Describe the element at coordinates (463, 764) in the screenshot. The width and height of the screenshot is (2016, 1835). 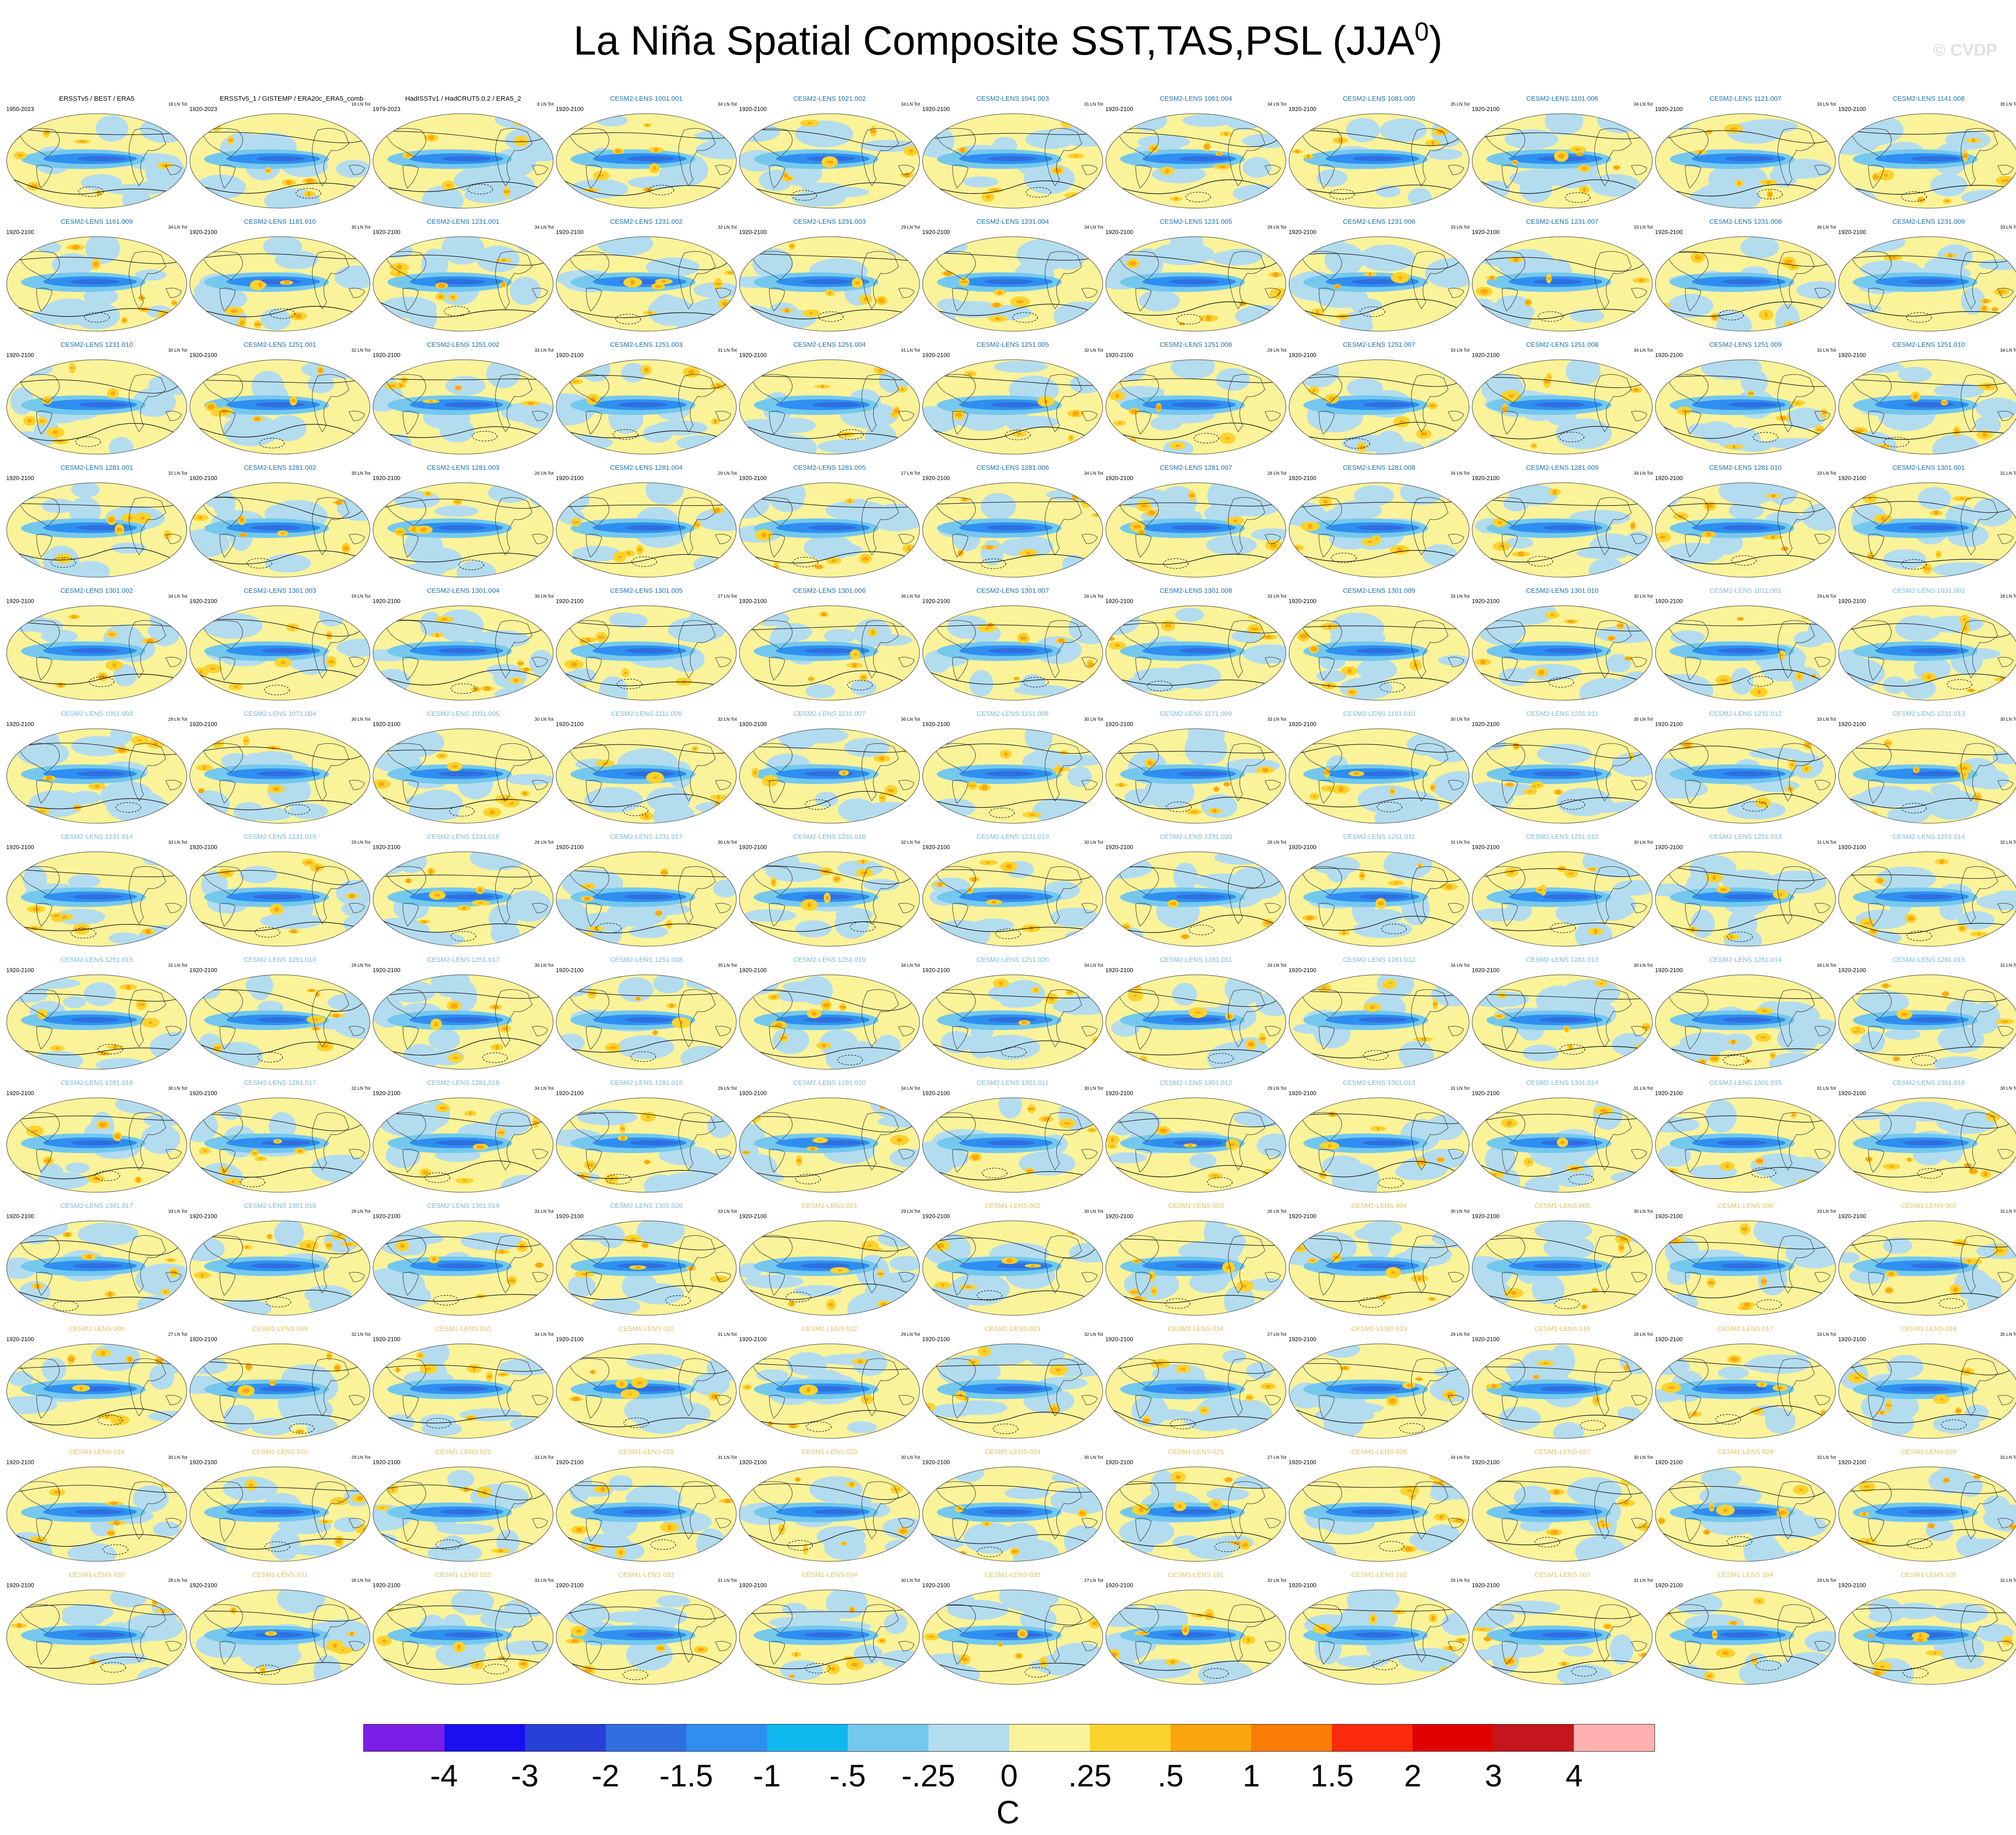
I see `map-panel: CESM2-LENS 1091.005 1920-2100 30 LN Tot` at that location.